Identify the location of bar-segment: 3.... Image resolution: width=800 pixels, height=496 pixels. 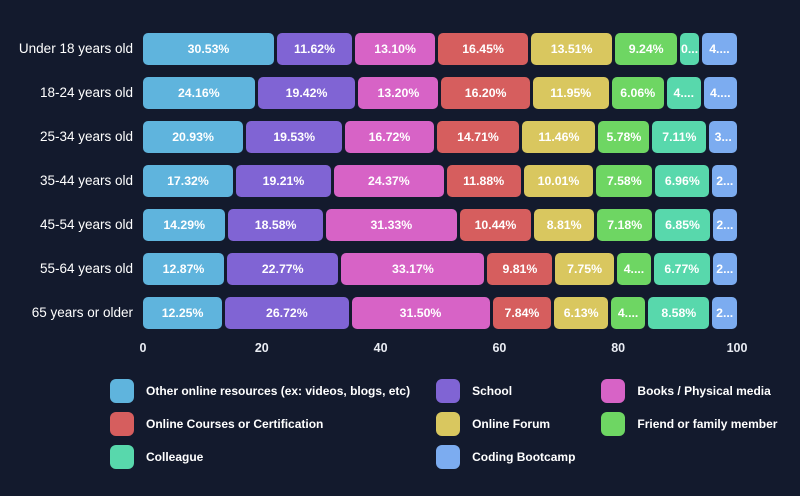
(723, 137).